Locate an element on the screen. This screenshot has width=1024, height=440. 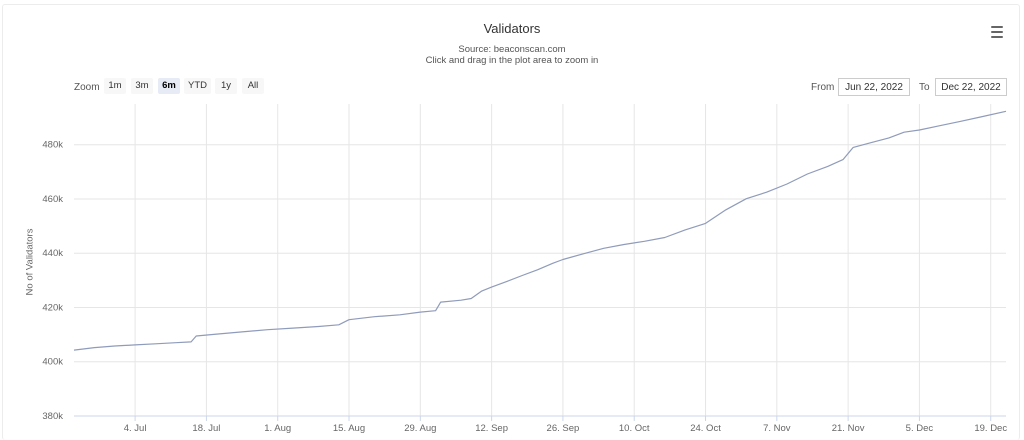
x-tick-label: 19. Dec is located at coordinates (990, 428).